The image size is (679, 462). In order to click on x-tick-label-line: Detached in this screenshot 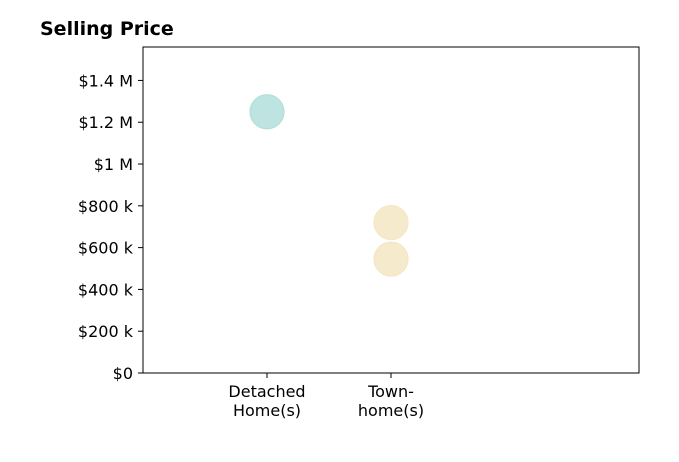, I will do `click(266, 391)`.